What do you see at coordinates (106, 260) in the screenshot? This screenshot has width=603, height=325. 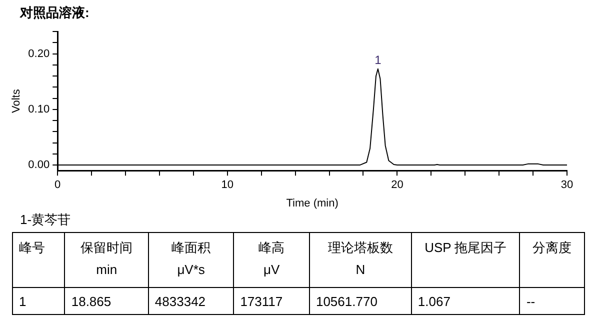 I see `text: 保留时间 min` at bounding box center [106, 260].